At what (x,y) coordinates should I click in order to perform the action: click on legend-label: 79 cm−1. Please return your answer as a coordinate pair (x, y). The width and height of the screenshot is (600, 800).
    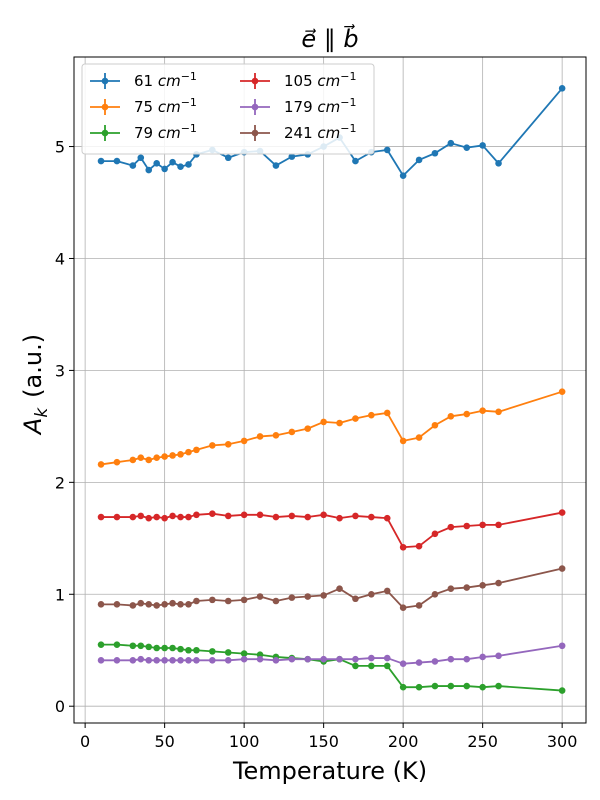
    Looking at the image, I should click on (165, 132).